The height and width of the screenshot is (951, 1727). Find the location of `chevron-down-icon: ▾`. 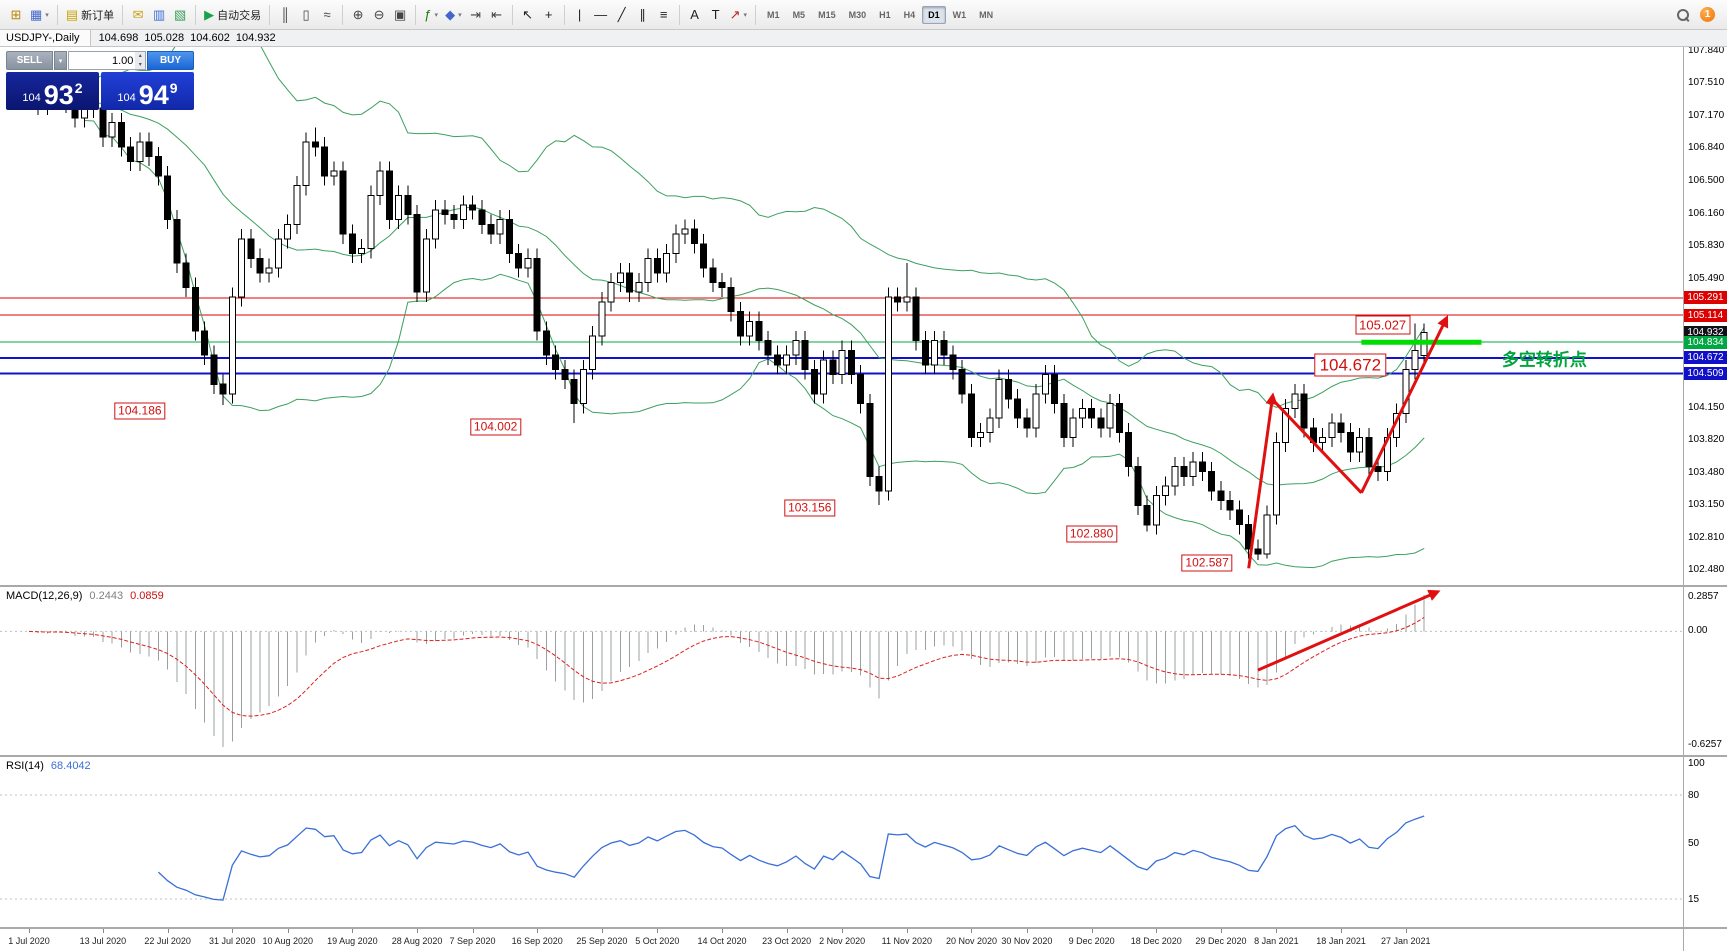

chevron-down-icon: ▾ is located at coordinates (60, 61).